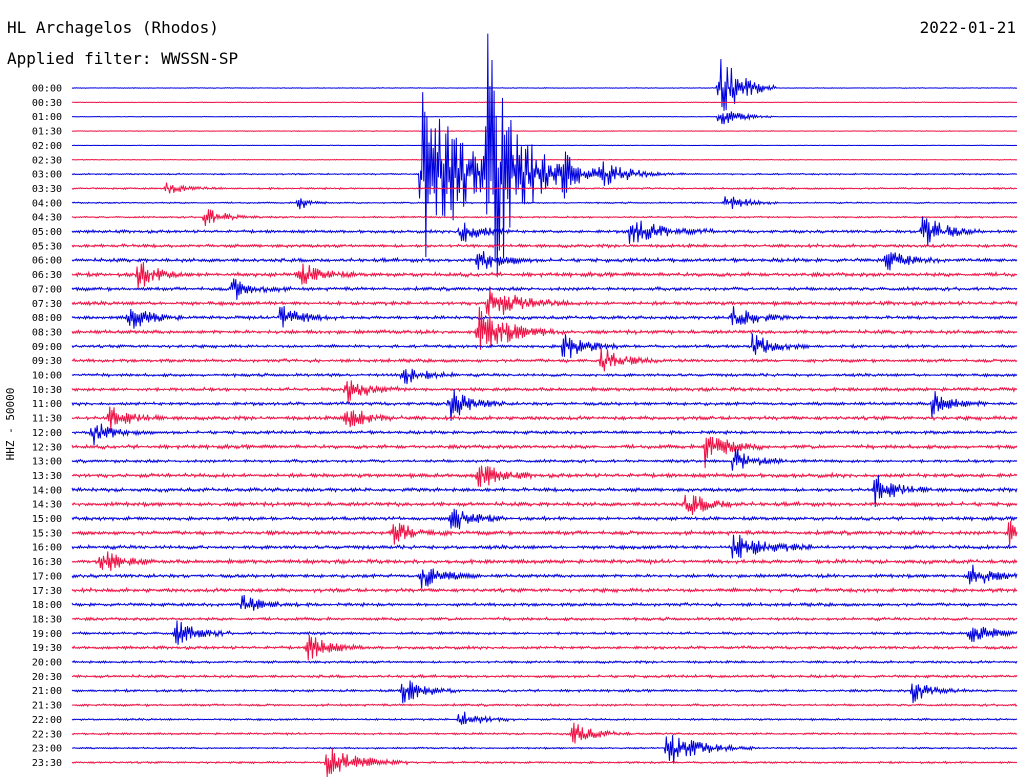 Image resolution: width=1024 pixels, height=780 pixels. What do you see at coordinates (47, 562) in the screenshot?
I see `row-time-label: 16:30` at bounding box center [47, 562].